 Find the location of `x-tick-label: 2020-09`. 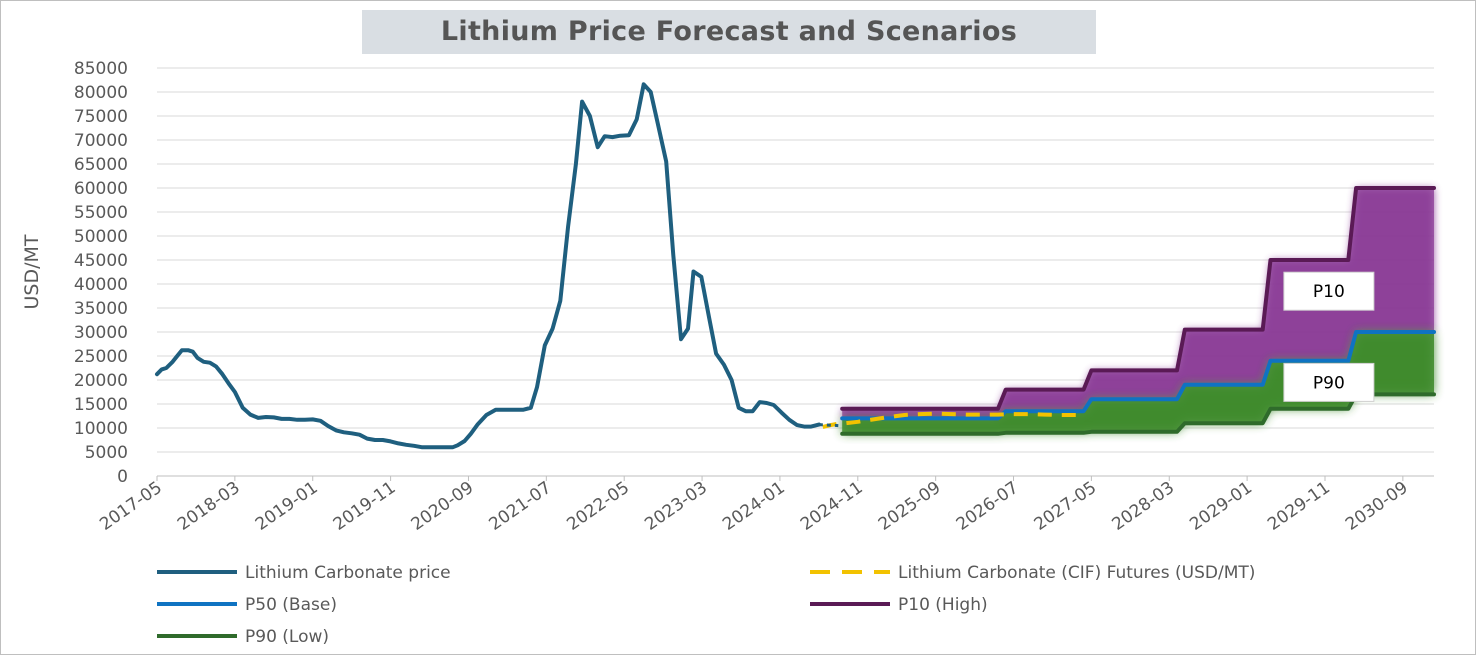

x-tick-label: 2020-09 is located at coordinates (443, 506).